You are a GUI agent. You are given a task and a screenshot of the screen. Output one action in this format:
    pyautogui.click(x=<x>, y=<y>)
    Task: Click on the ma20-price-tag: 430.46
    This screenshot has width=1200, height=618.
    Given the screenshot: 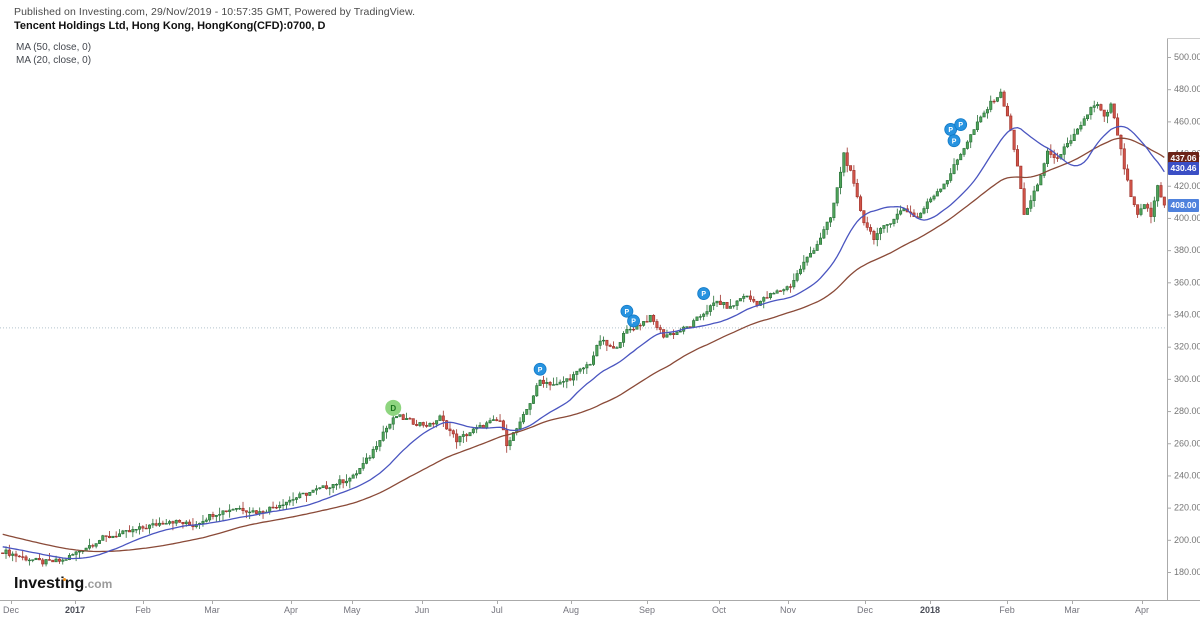 What is the action you would take?
    pyautogui.click(x=1183, y=169)
    